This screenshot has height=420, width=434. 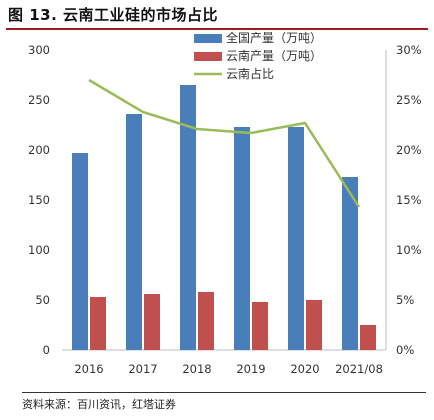 I want to click on legend-label: 全国产量（万吨）, so click(x=274, y=37).